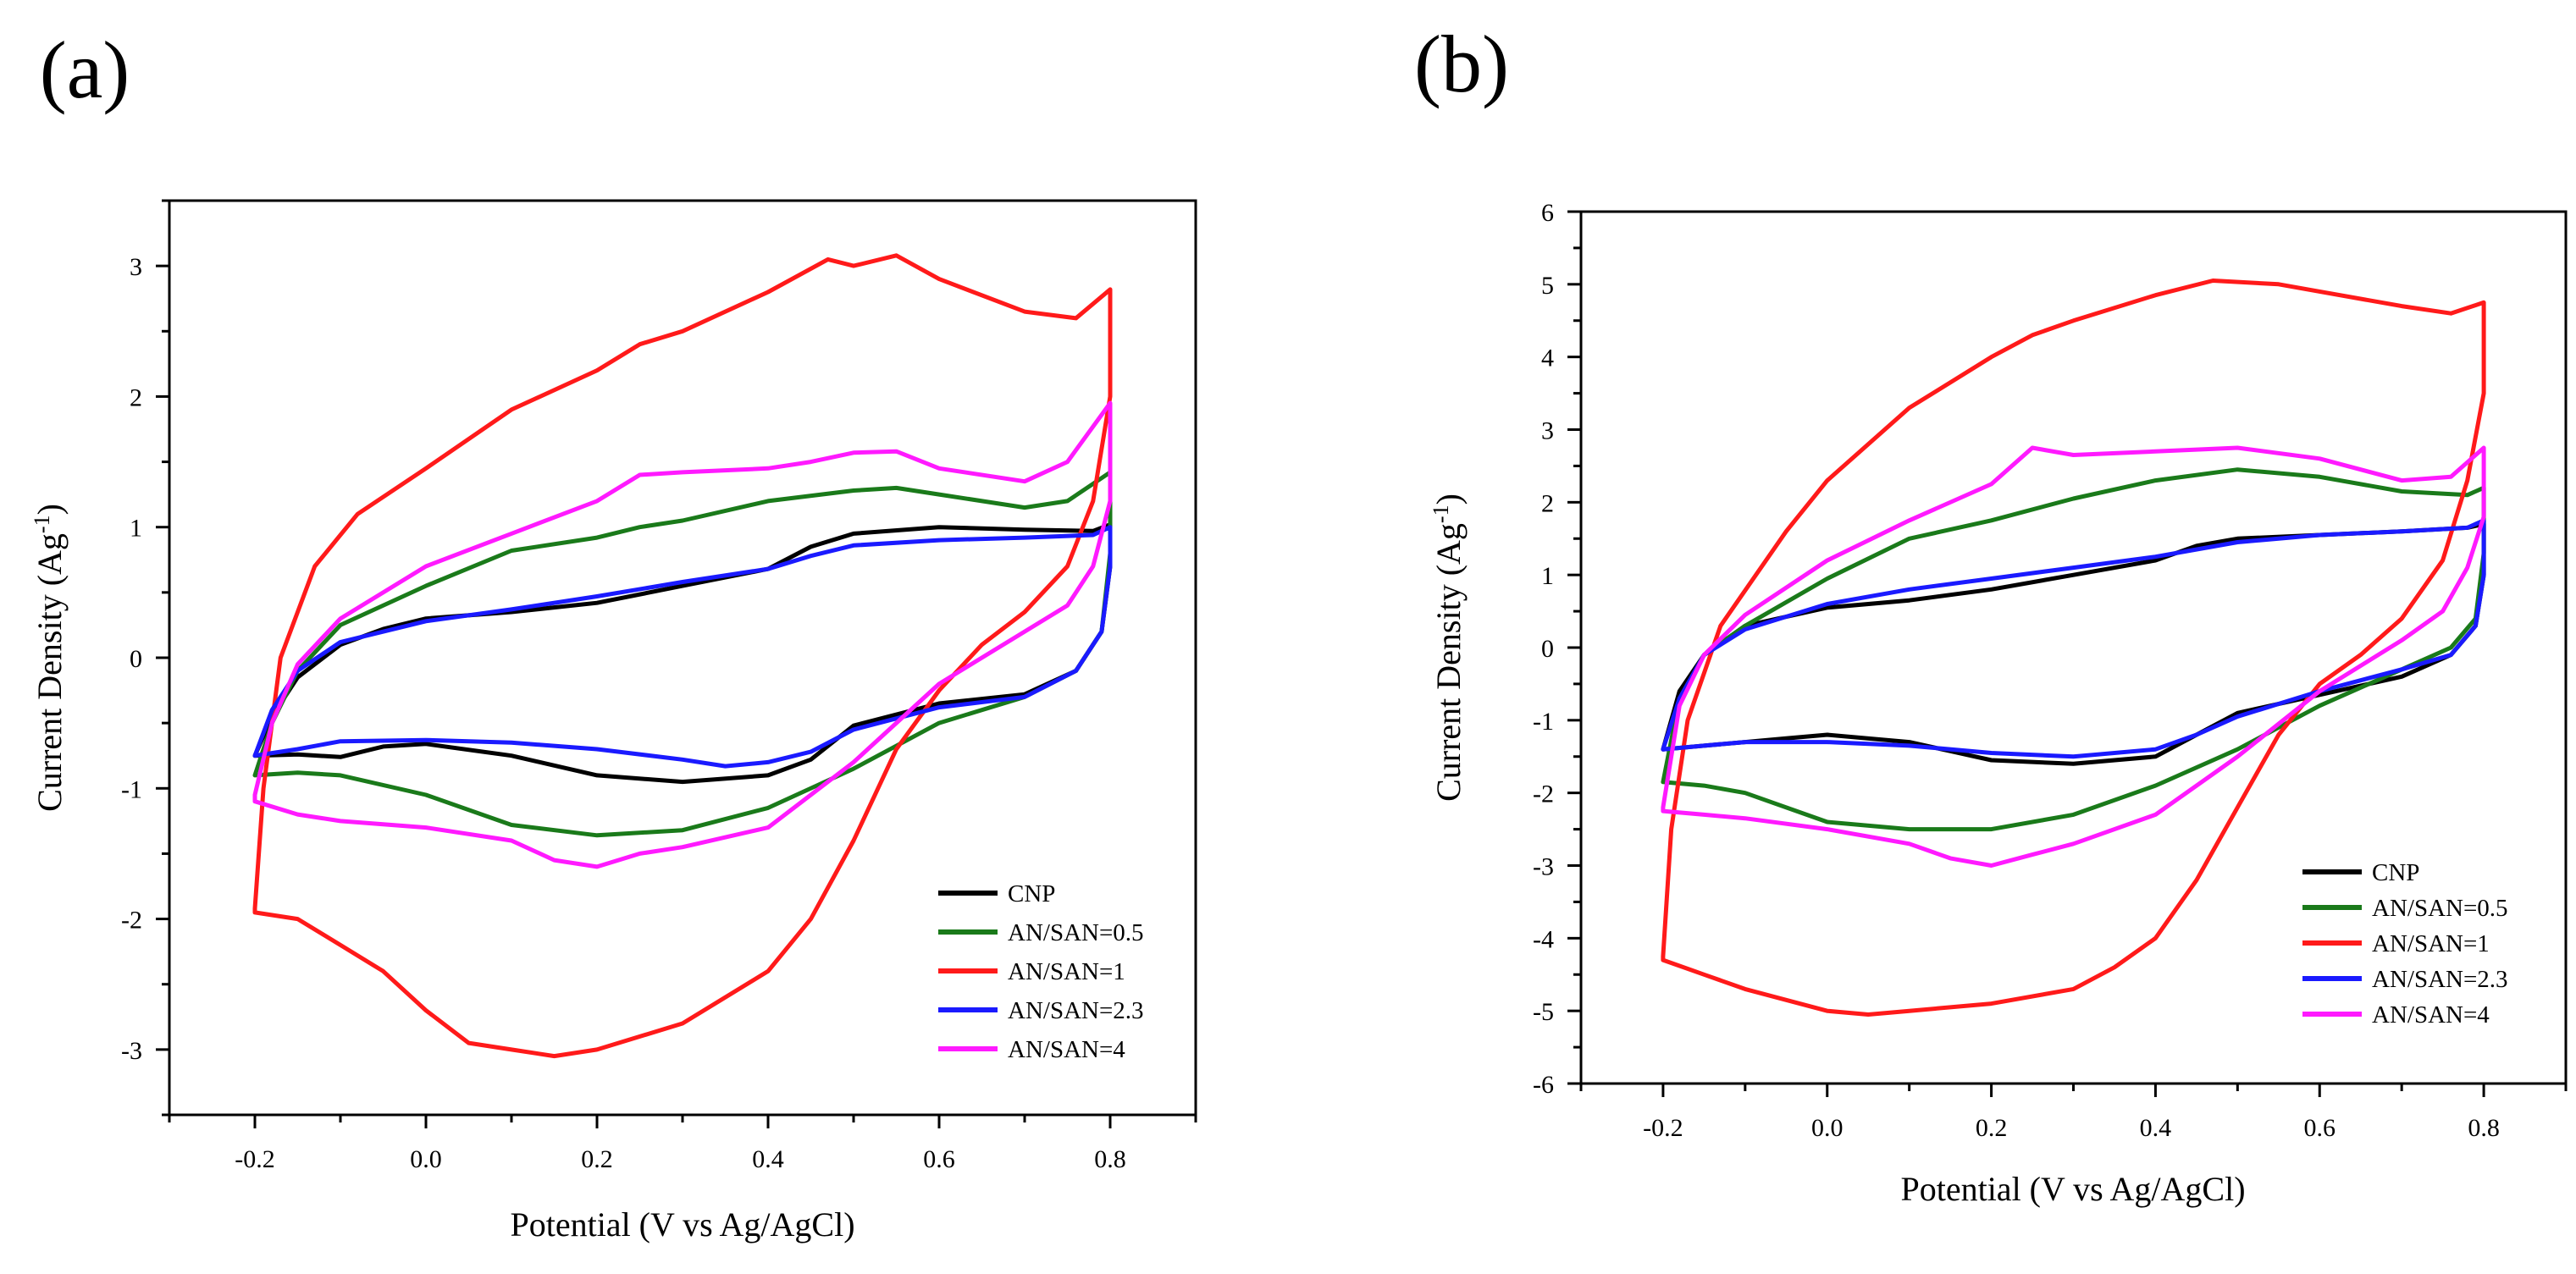  What do you see at coordinates (85, 70) in the screenshot?
I see `panel-label: (a)` at bounding box center [85, 70].